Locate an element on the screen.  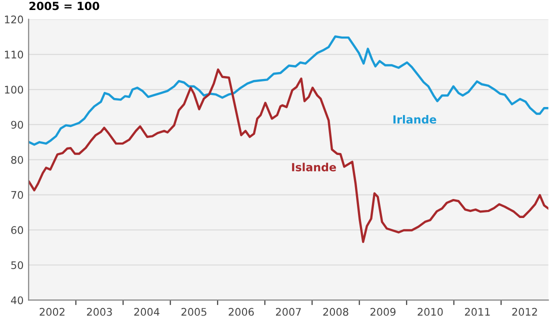
y-tick-label: 50 is located at coordinates (17, 265).